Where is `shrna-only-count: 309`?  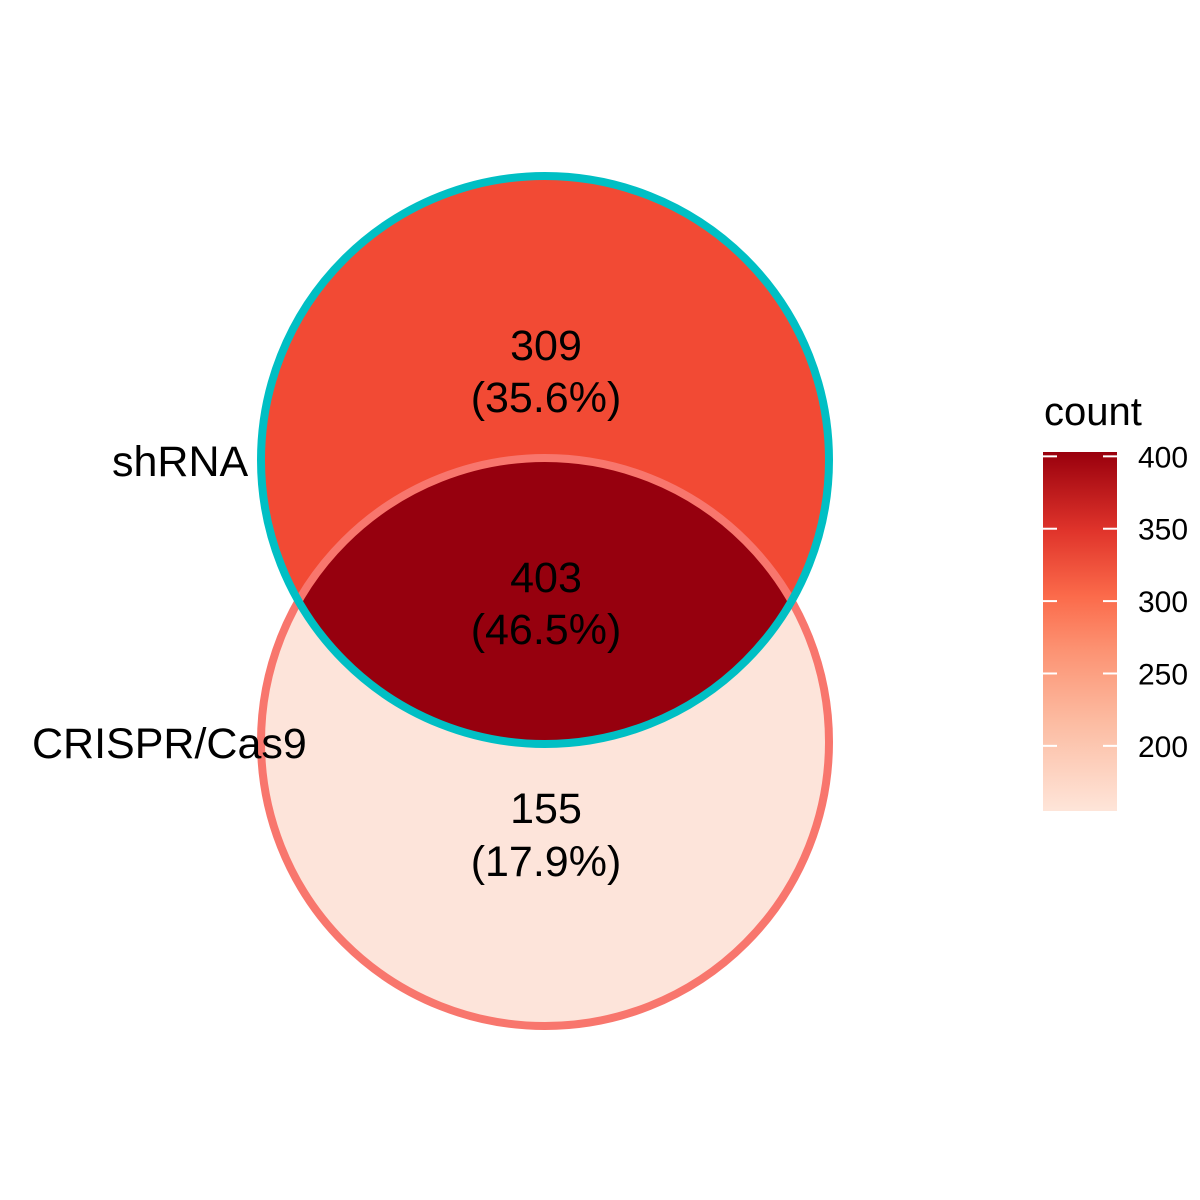
shrna-only-count: 309 is located at coordinates (546, 346).